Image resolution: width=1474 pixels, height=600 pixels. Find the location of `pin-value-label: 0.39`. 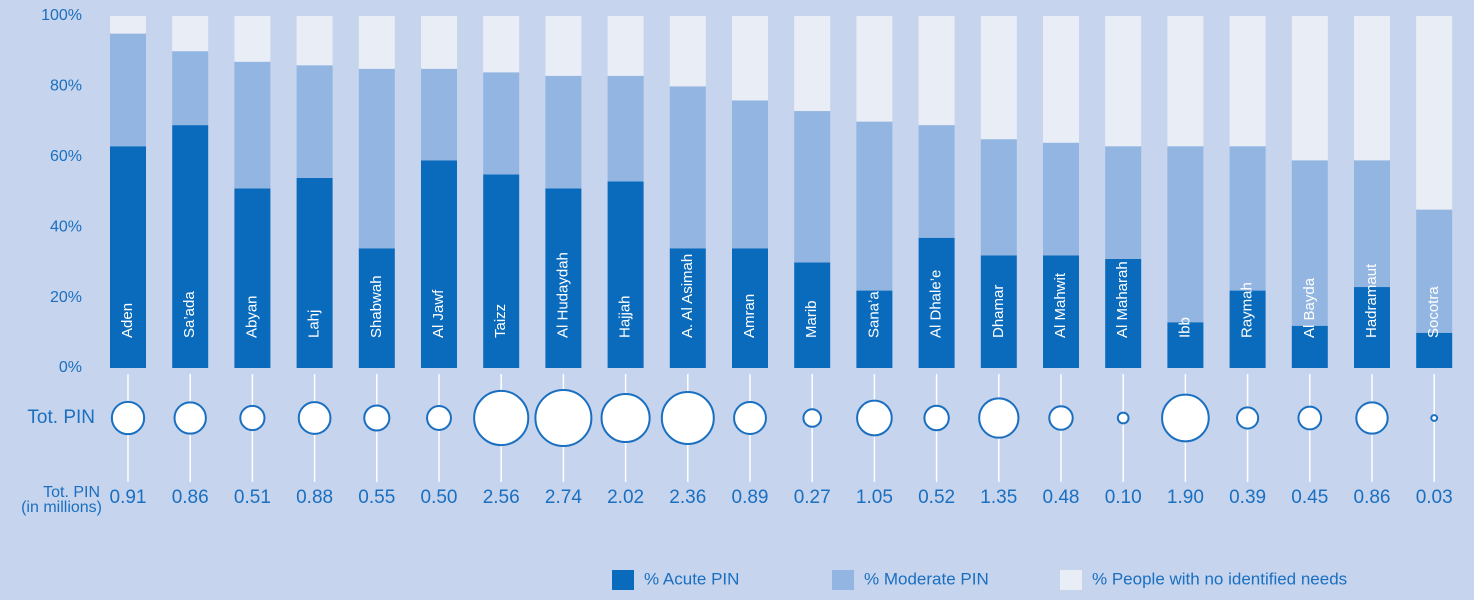

pin-value-label: 0.39 is located at coordinates (1247, 497).